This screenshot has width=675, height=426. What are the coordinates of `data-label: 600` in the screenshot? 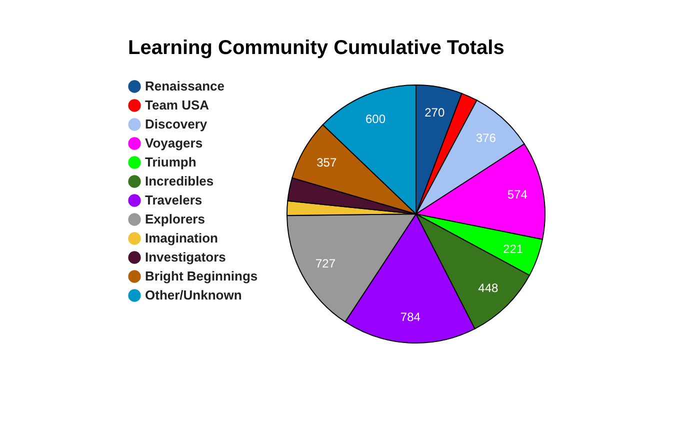 It's located at (375, 119).